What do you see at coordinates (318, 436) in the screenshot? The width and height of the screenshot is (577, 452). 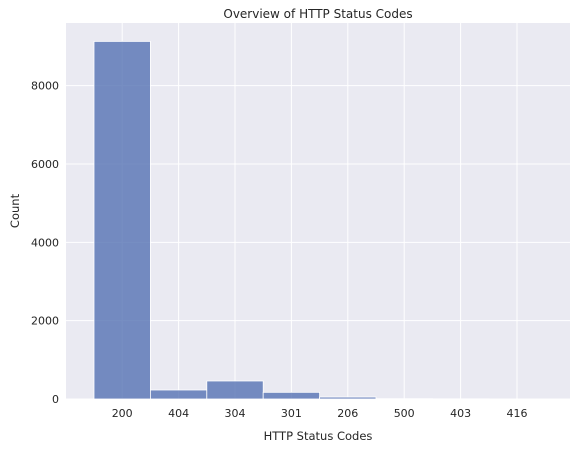 I see `x-axis-title: HTTP Status Codes` at bounding box center [318, 436].